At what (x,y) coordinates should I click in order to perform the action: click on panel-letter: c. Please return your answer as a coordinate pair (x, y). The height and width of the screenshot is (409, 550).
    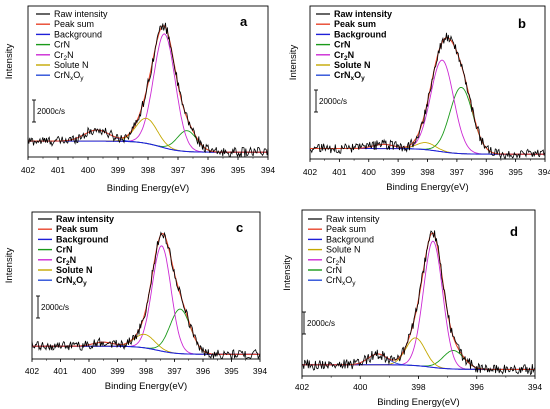
    Looking at the image, I should click on (239, 227).